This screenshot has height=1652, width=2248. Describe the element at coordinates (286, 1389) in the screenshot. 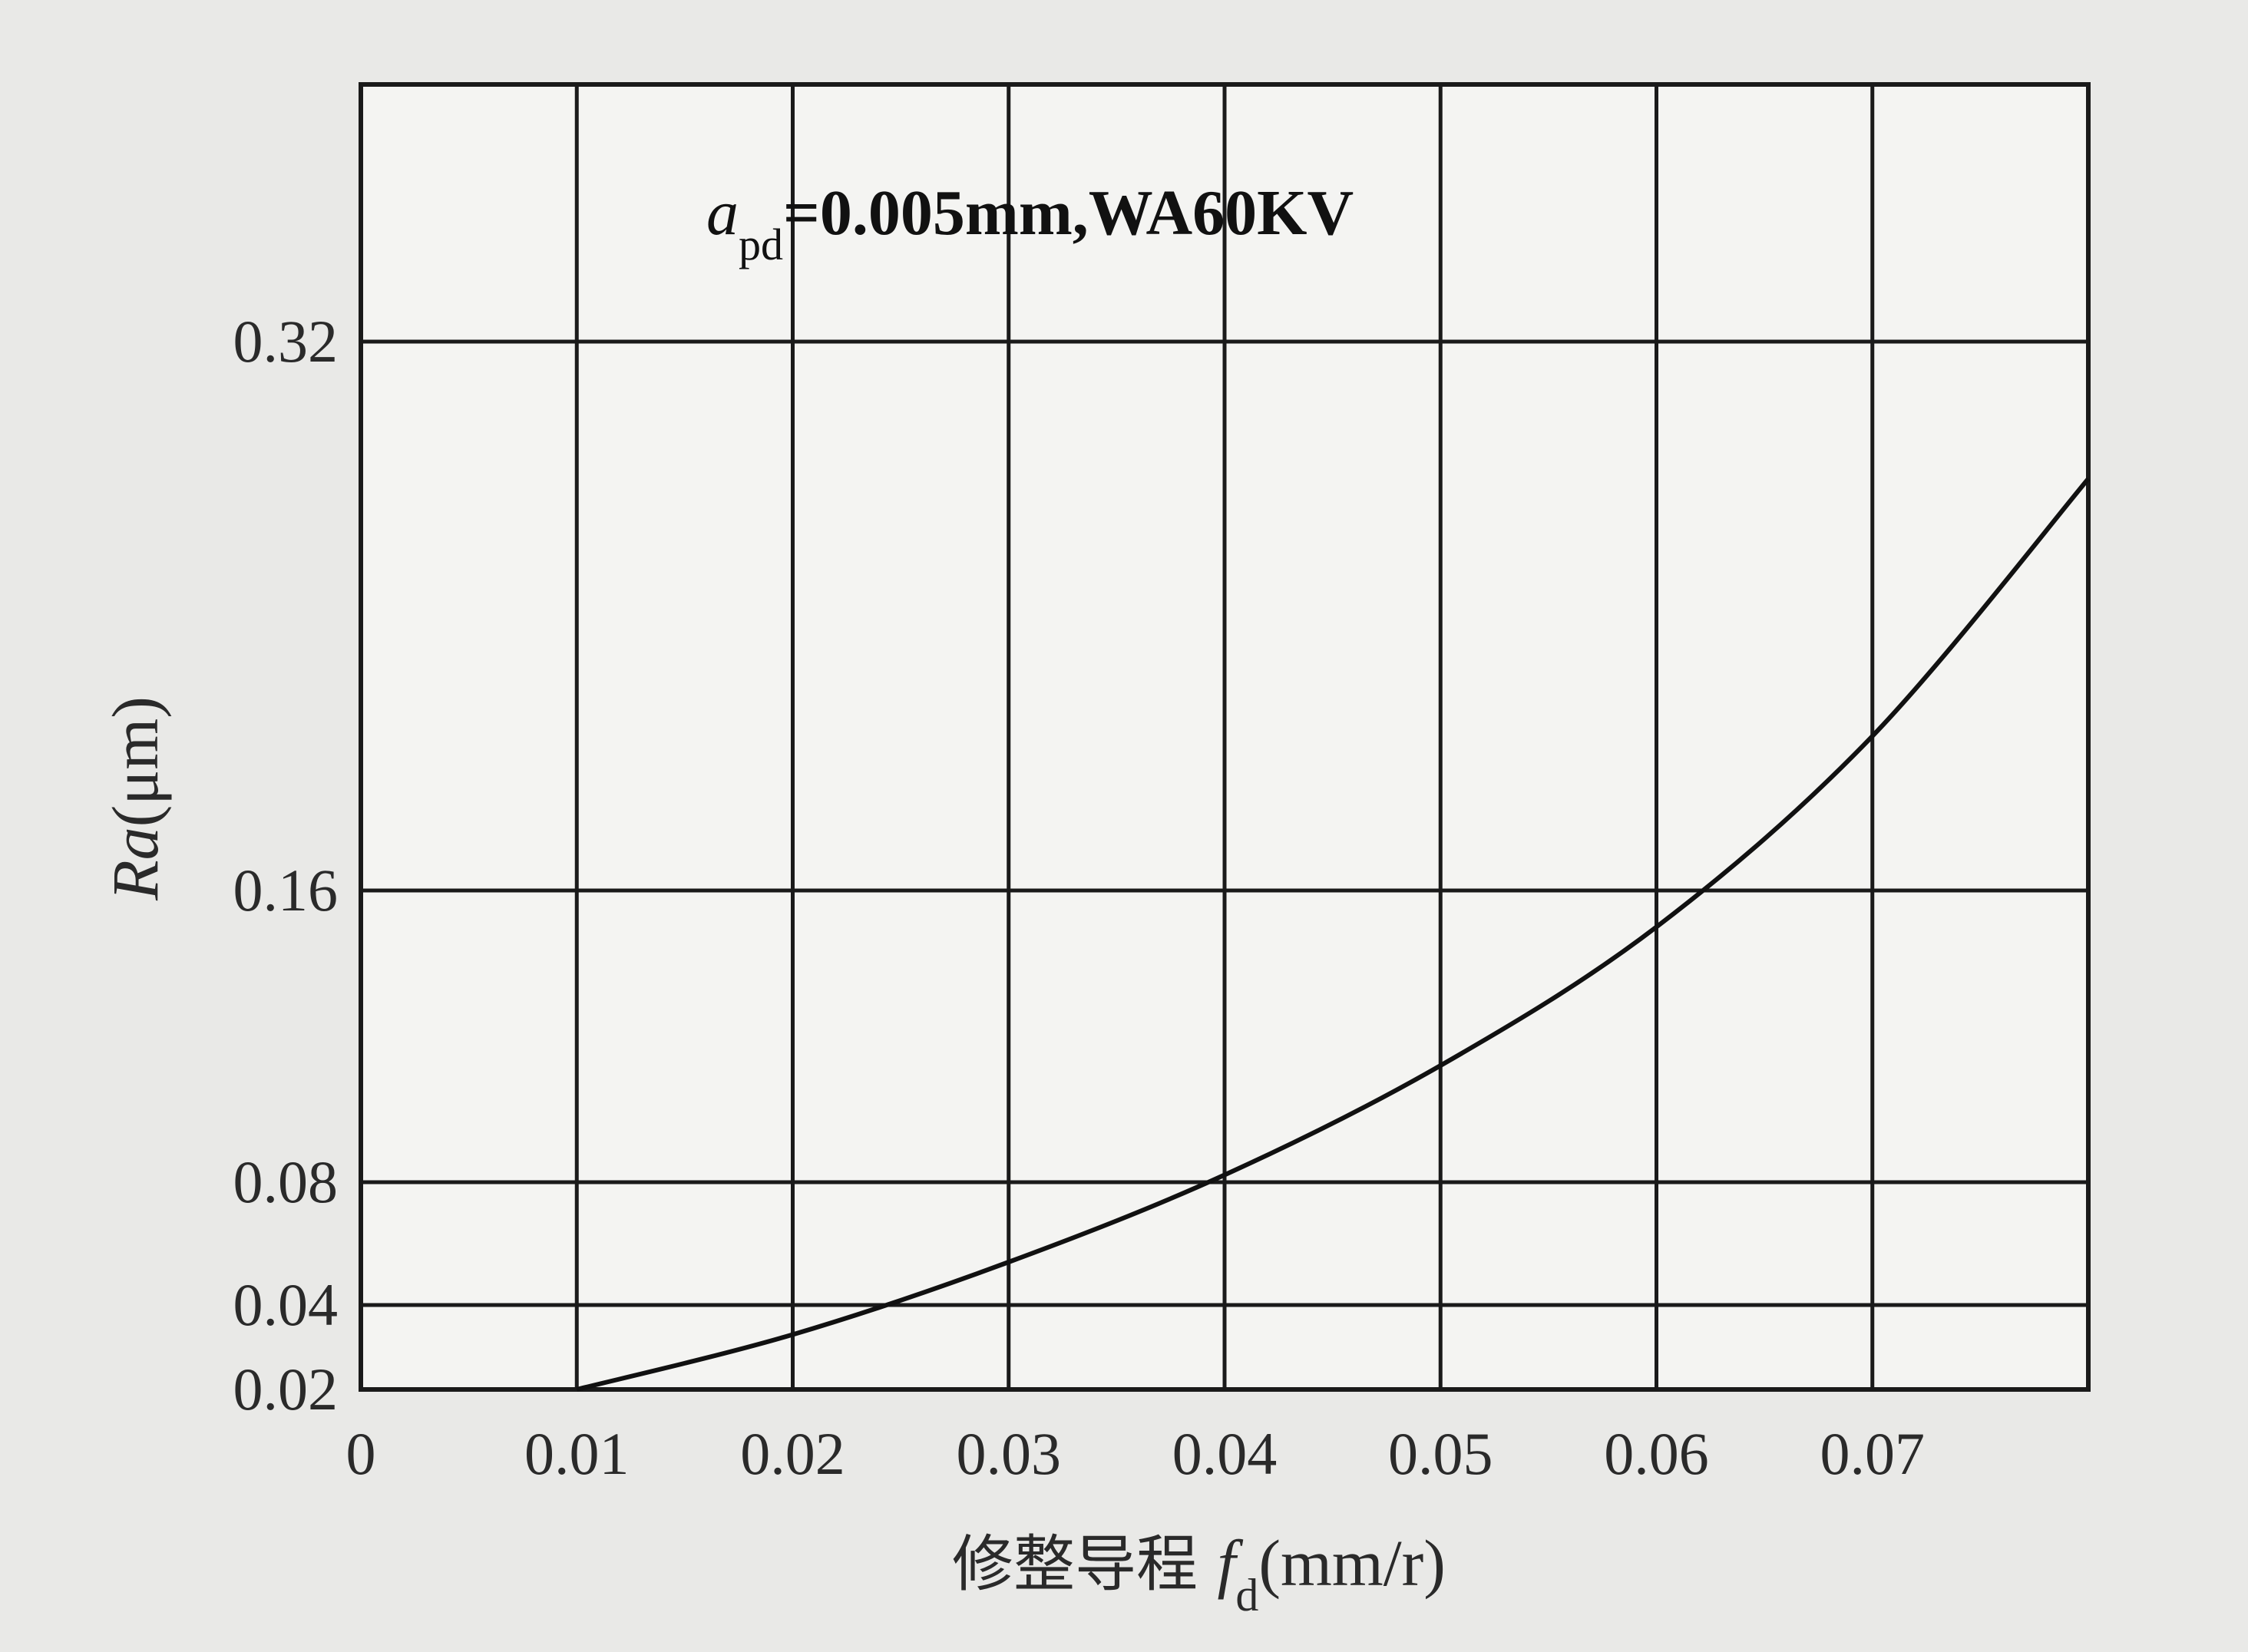

I see `y-tick-label: 0.02` at that location.